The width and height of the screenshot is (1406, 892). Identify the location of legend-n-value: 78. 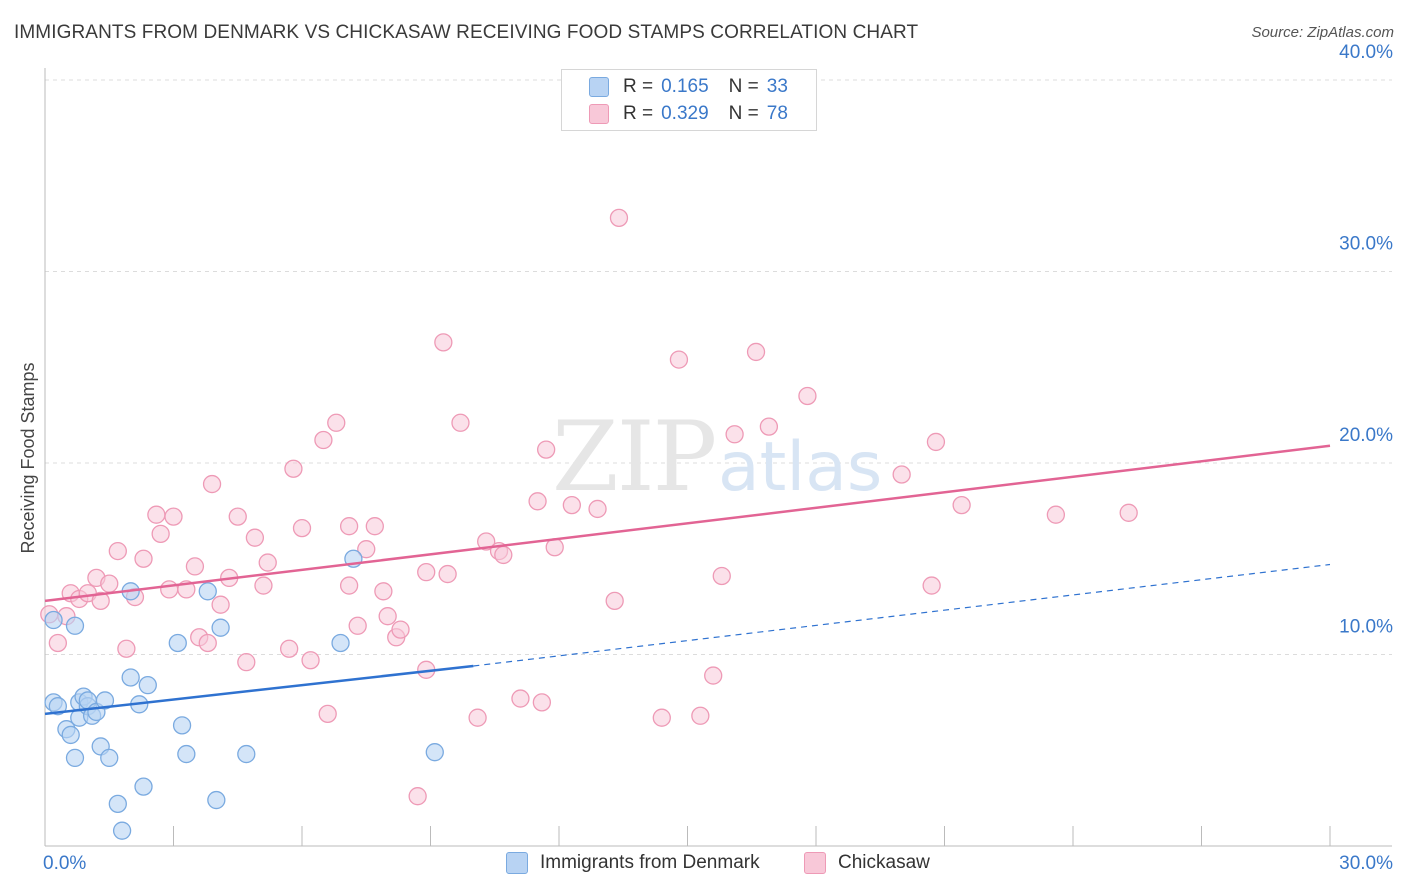
(777, 113).